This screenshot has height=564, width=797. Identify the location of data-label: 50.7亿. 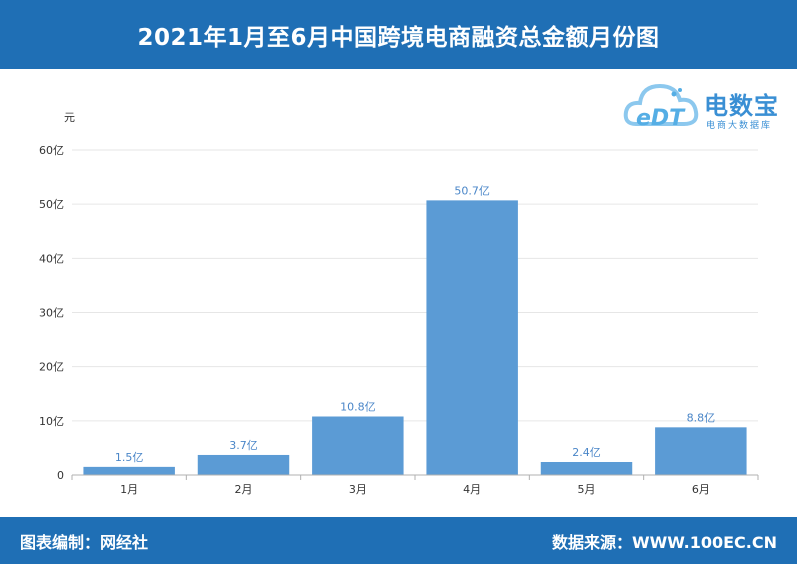
(472, 190).